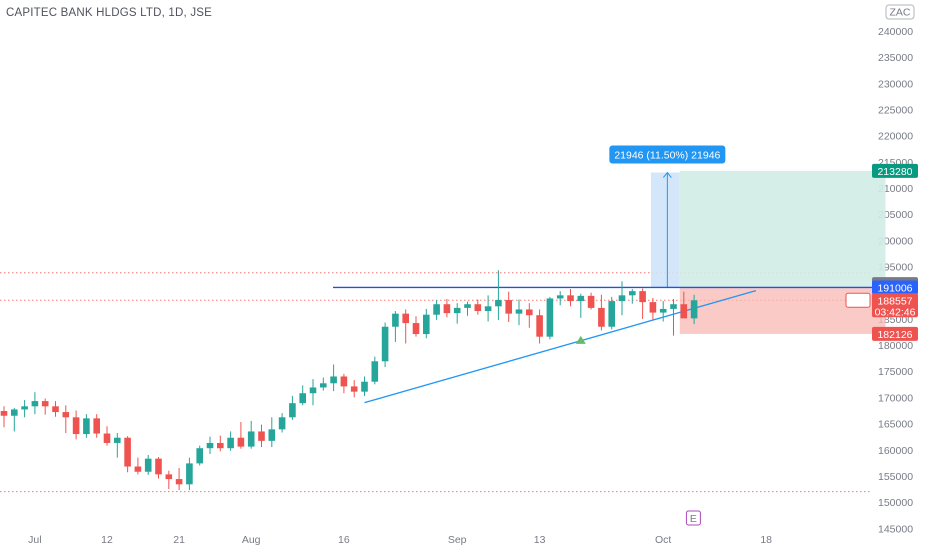  I want to click on y-tick-label: 220000, so click(895, 137).